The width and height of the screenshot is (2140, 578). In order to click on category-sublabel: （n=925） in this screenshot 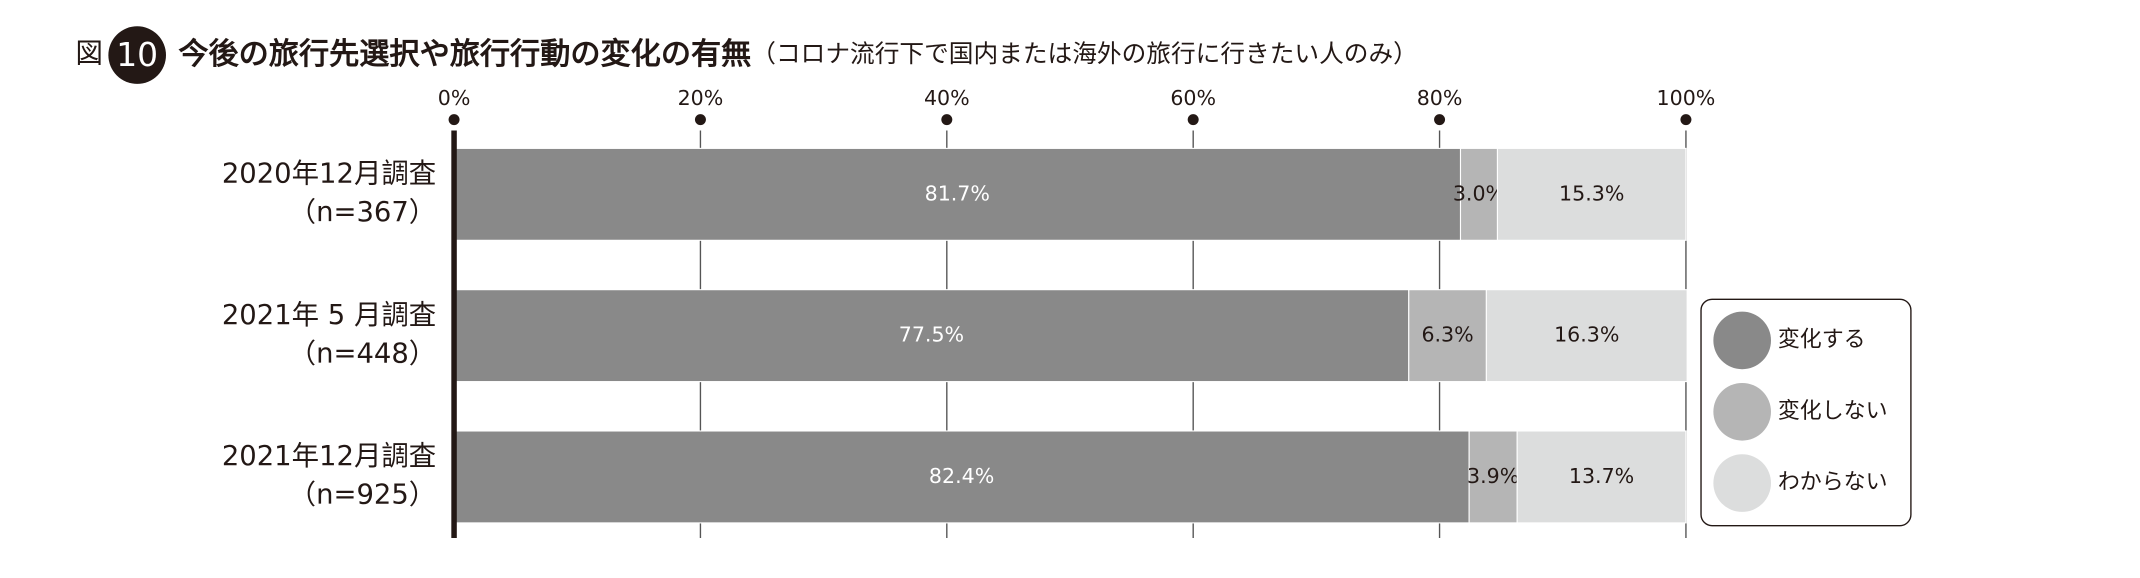, I will do `click(363, 495)`.